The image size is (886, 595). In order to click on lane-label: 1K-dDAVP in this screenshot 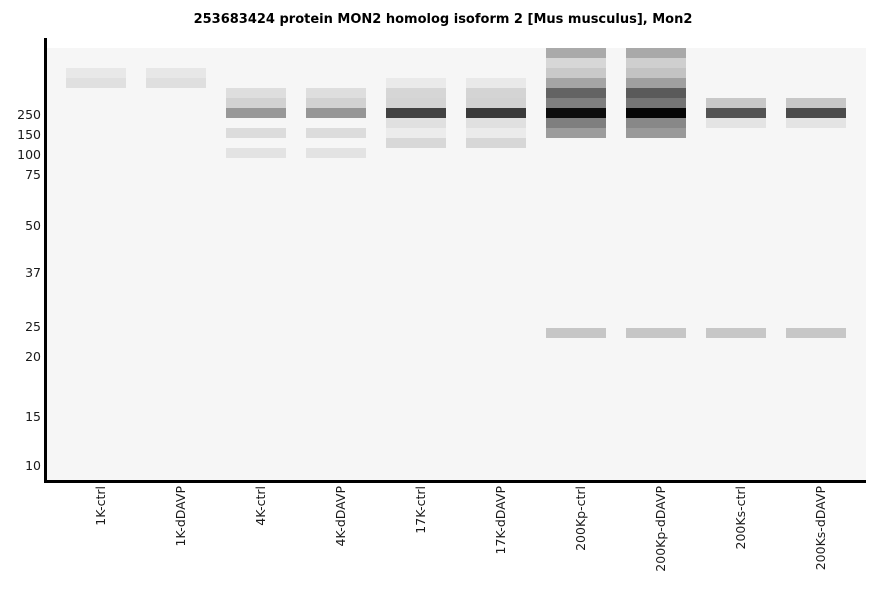, I will do `click(180, 516)`.